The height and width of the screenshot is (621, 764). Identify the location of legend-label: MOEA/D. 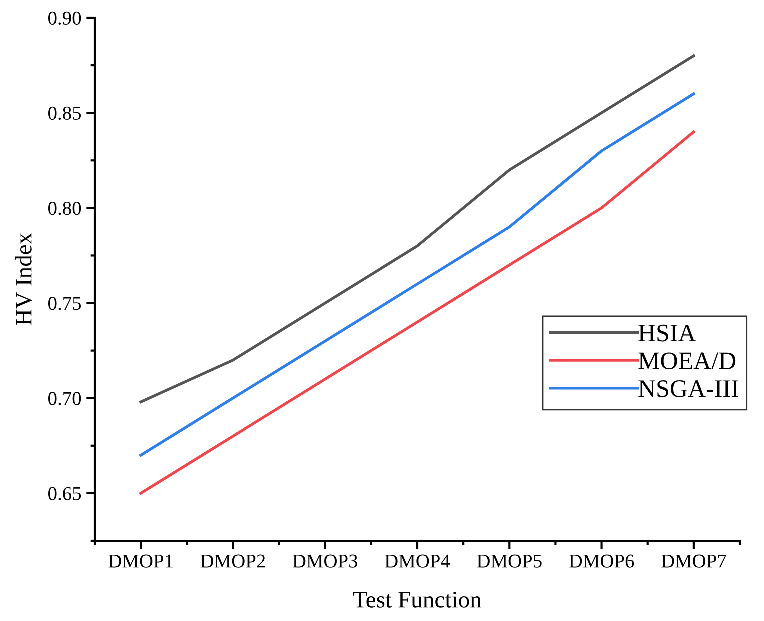
(687, 361).